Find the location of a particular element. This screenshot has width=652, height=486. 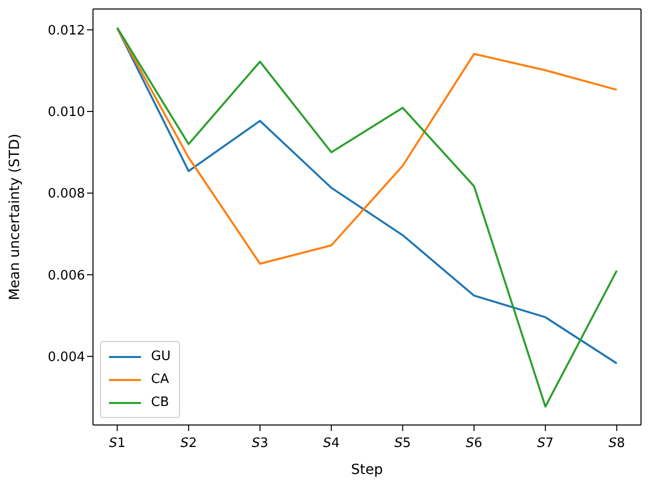

legend-label: CA is located at coordinates (160, 379).